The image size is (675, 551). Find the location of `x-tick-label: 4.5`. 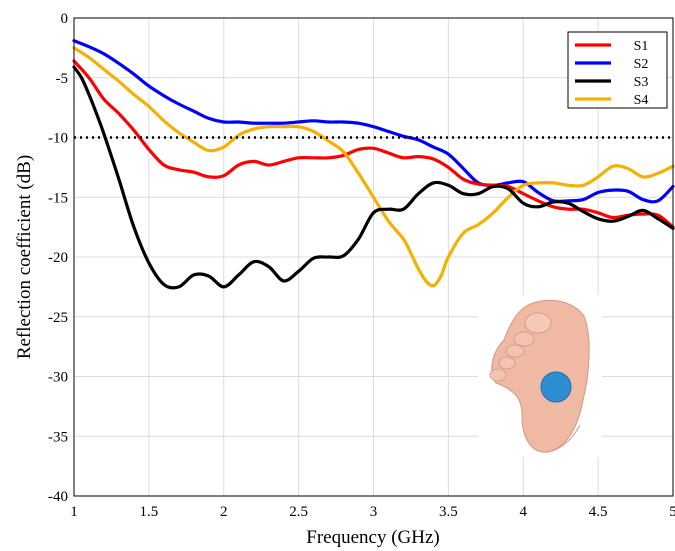

x-tick-label: 4.5 is located at coordinates (598, 512).